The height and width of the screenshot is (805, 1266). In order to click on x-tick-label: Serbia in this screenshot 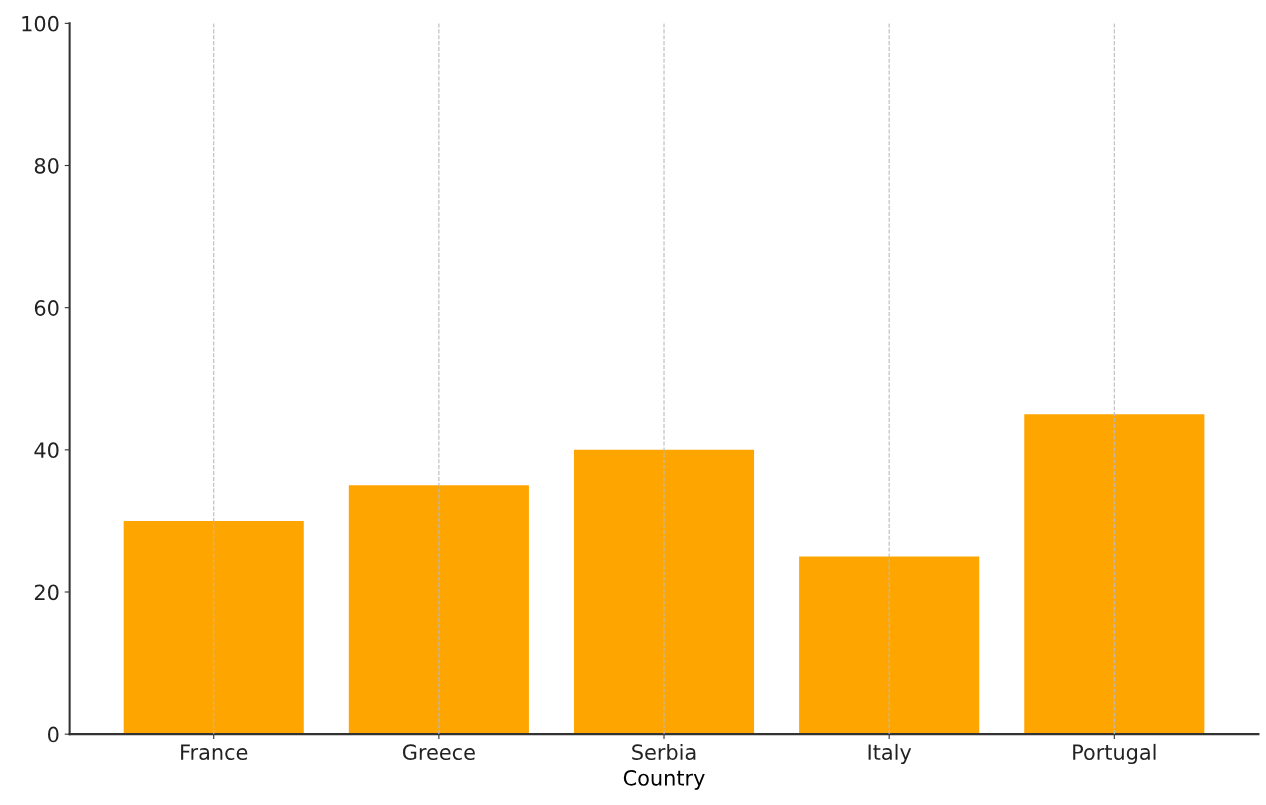, I will do `click(664, 752)`.